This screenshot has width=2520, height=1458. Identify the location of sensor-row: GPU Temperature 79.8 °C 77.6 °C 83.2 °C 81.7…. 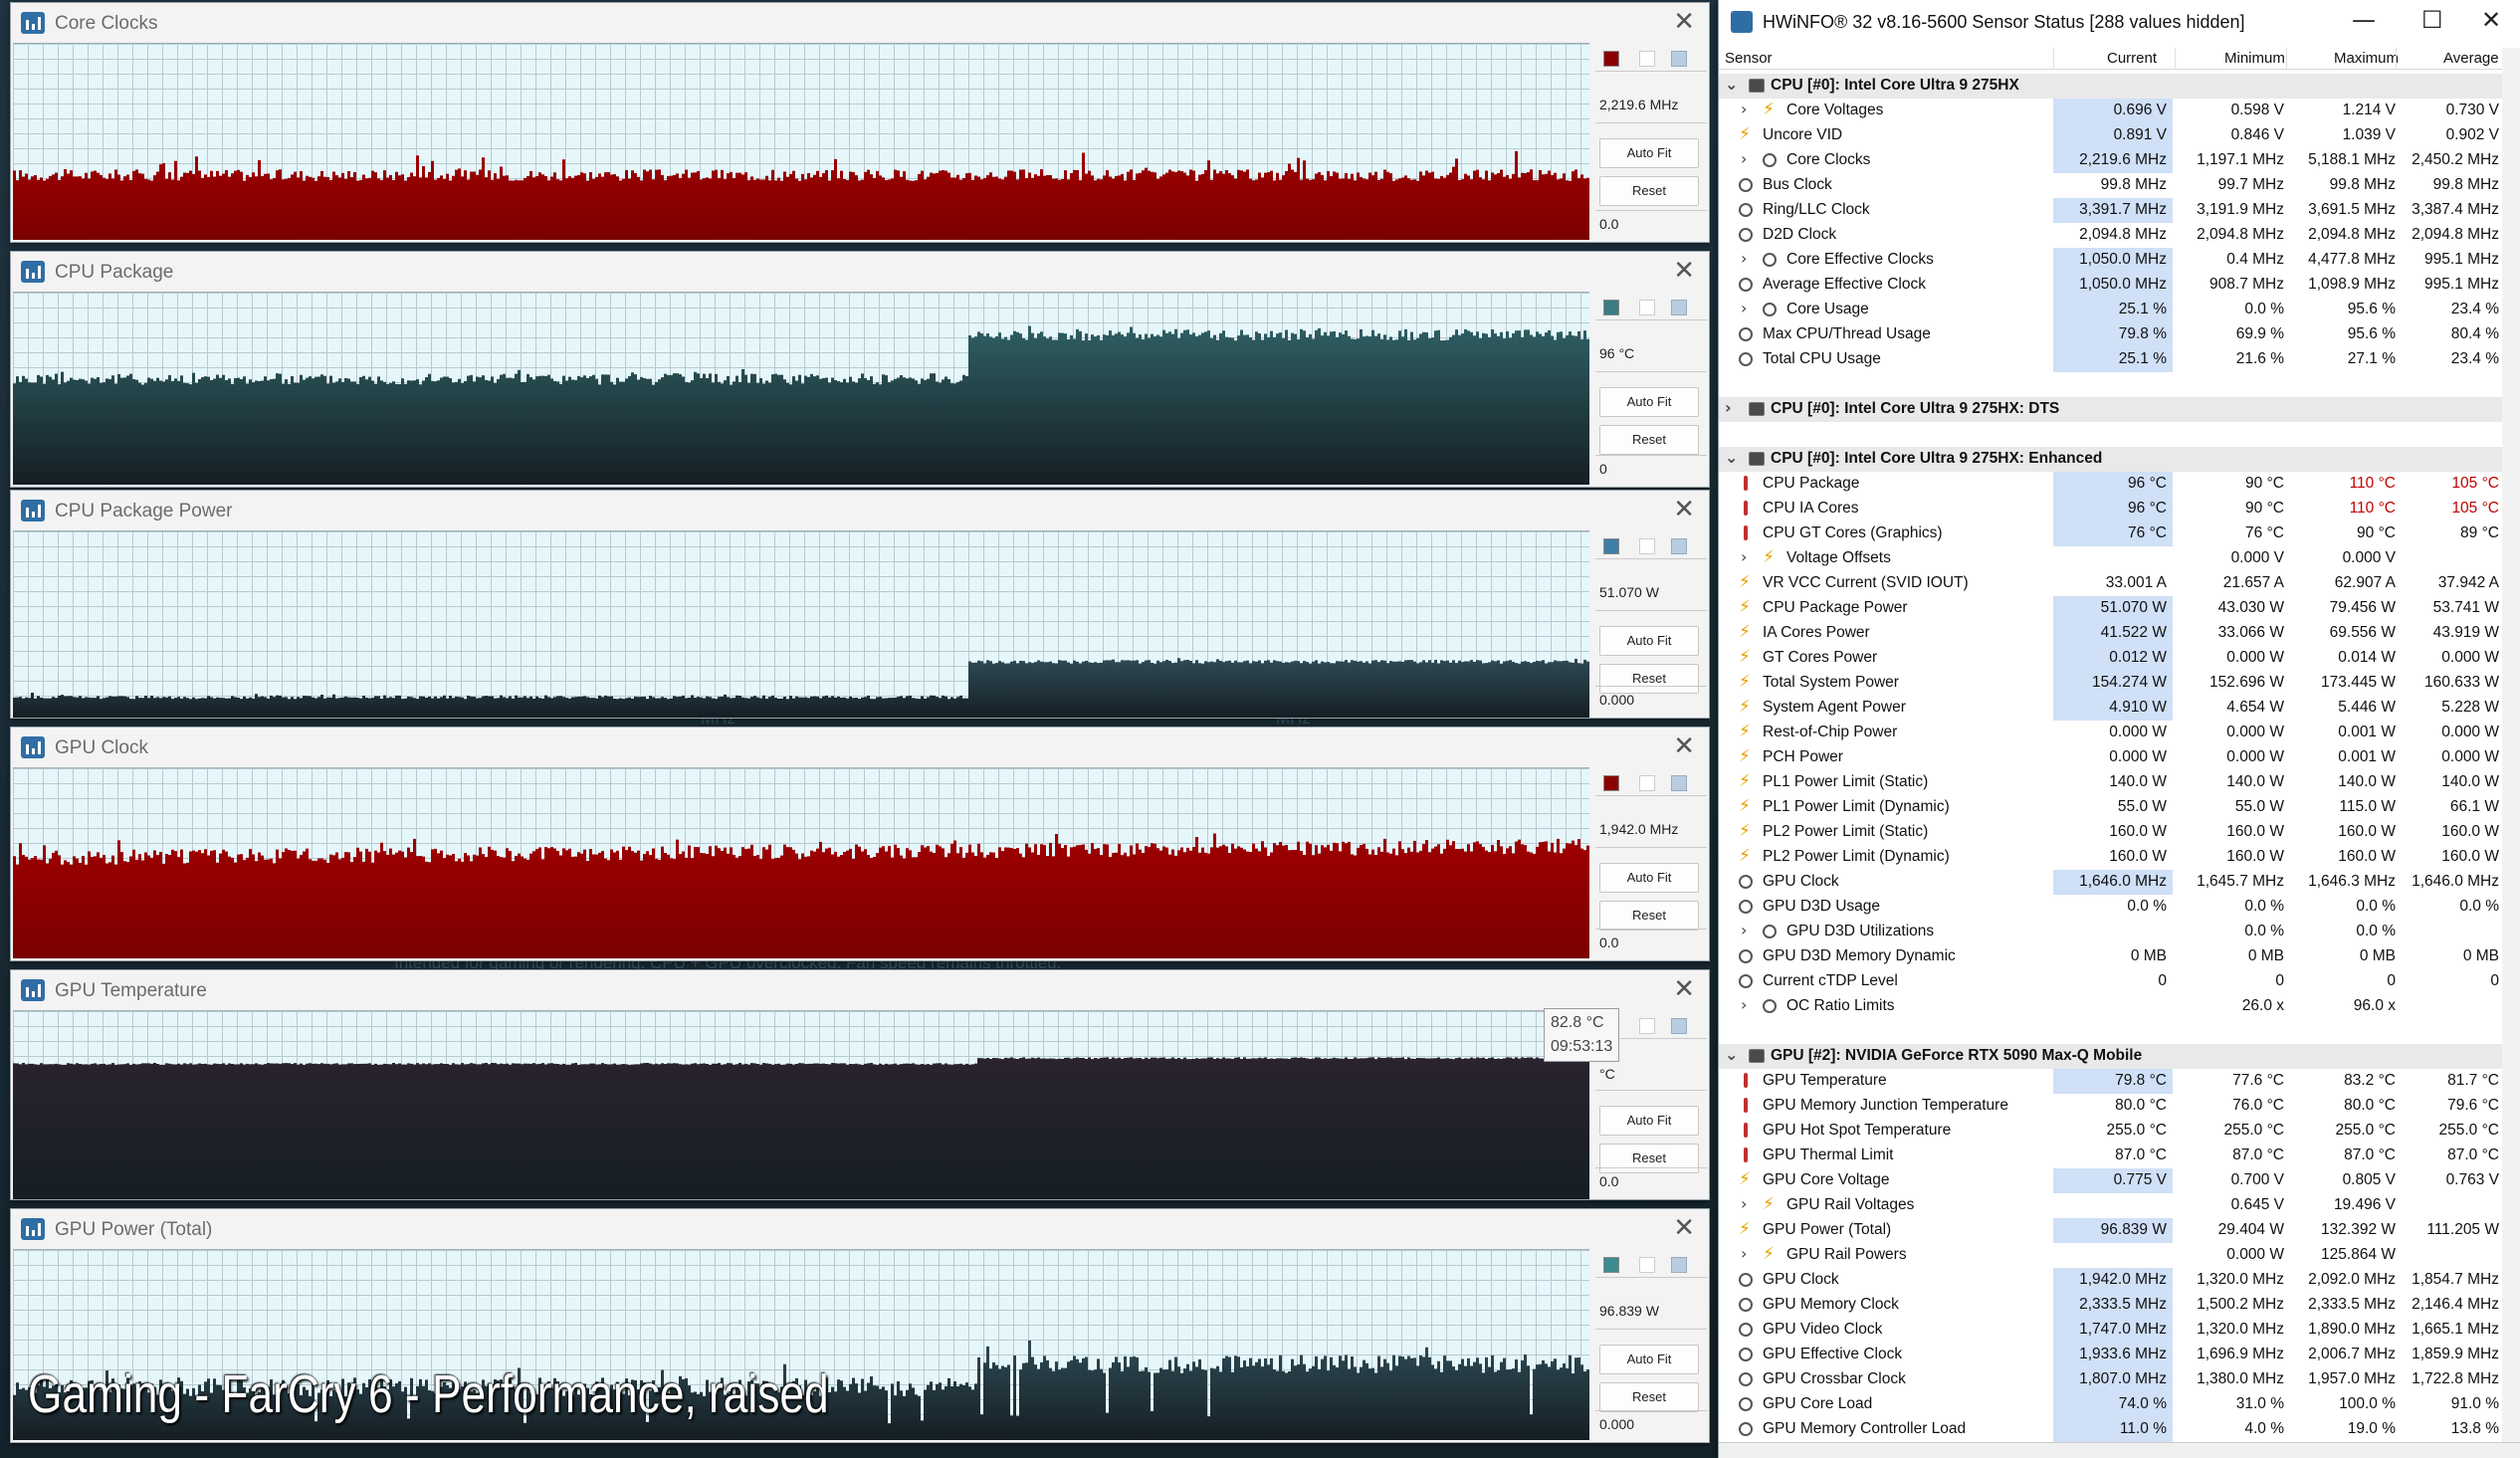
(2111, 1082).